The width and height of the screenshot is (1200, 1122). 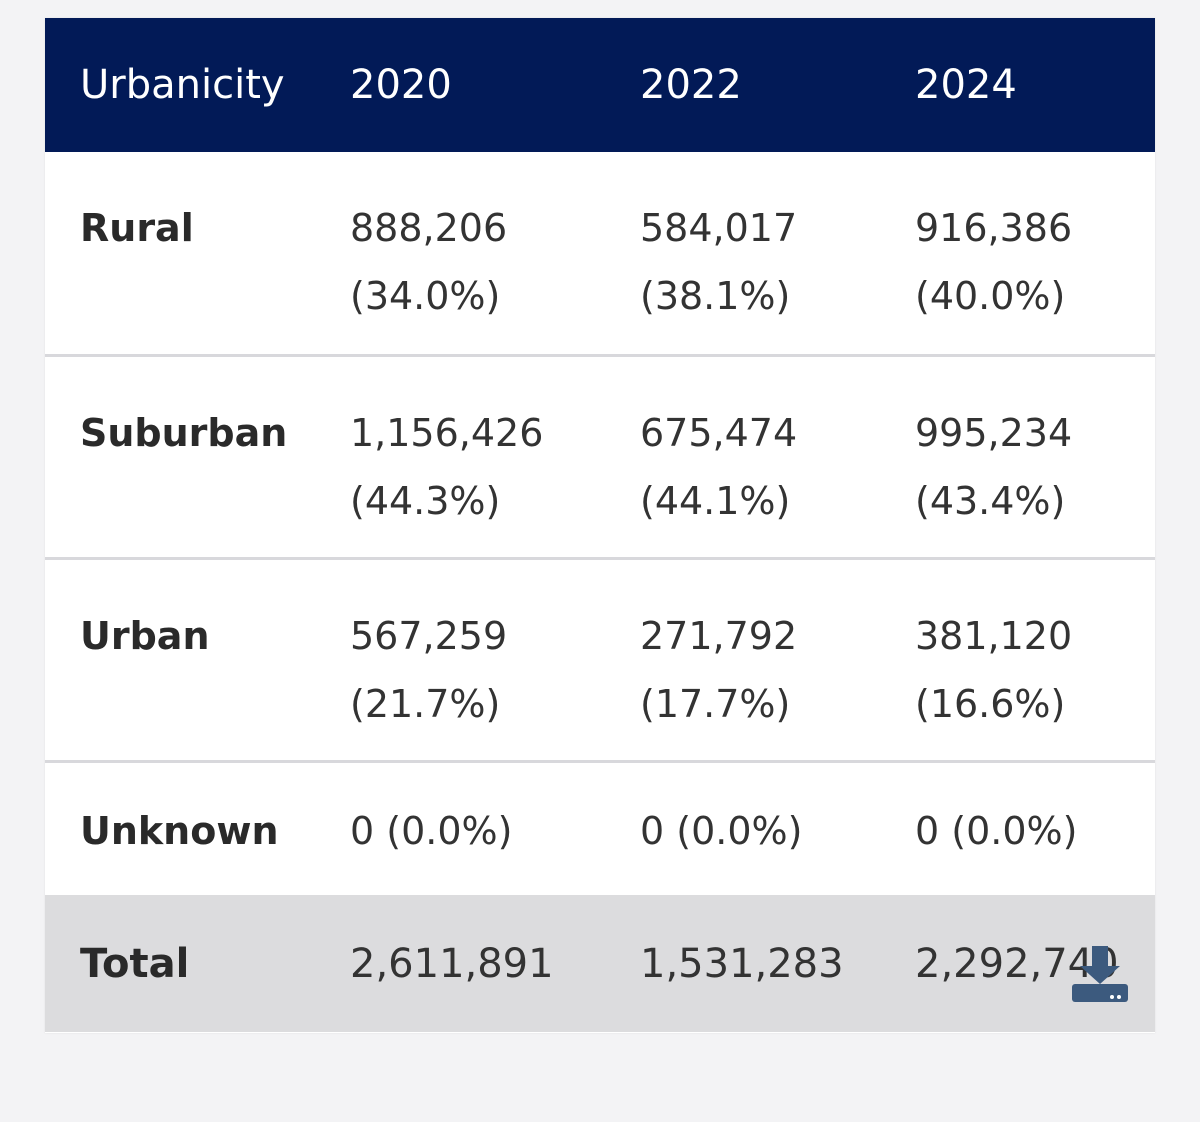 I want to click on total-value-2020: 2,611,891, so click(x=452, y=963).